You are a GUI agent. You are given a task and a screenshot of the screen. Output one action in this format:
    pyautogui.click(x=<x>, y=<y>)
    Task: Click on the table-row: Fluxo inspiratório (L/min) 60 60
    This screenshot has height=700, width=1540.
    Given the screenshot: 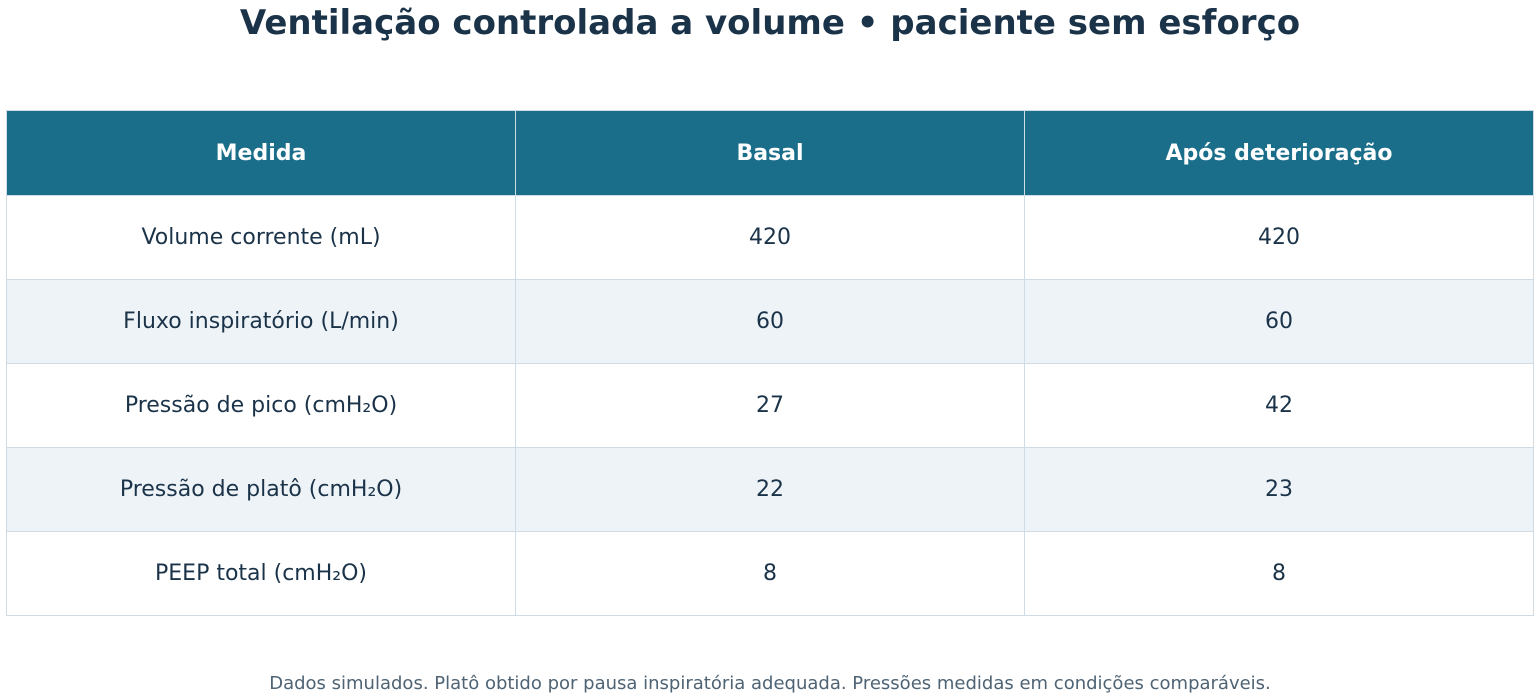 What is the action you would take?
    pyautogui.click(x=770, y=321)
    